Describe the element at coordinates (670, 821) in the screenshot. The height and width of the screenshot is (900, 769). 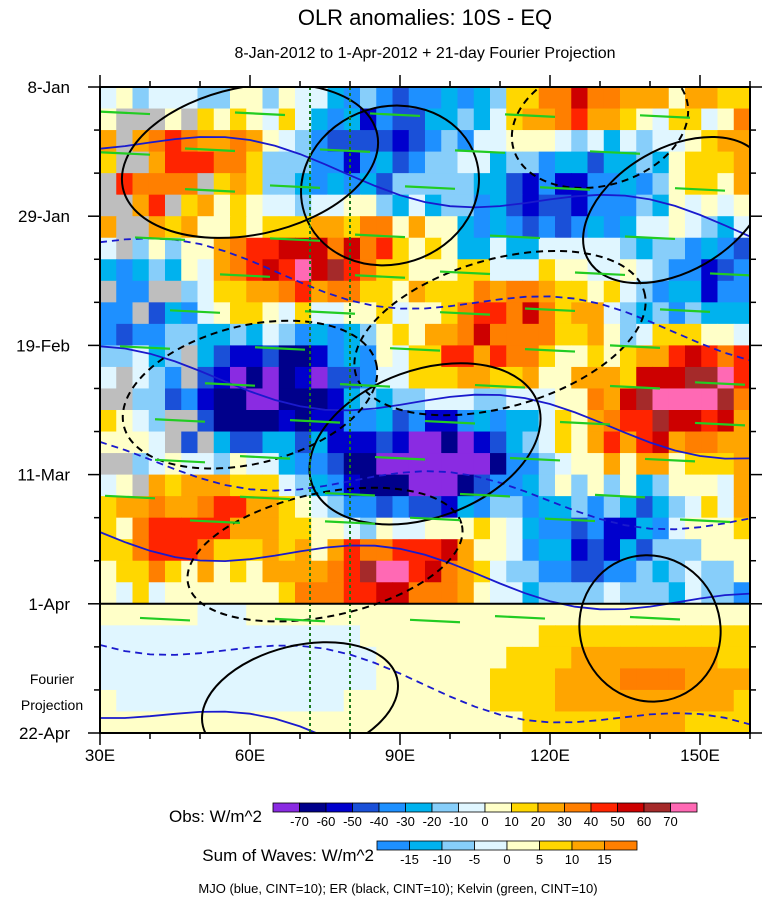
I see `colorbar-tick-label: 70` at that location.